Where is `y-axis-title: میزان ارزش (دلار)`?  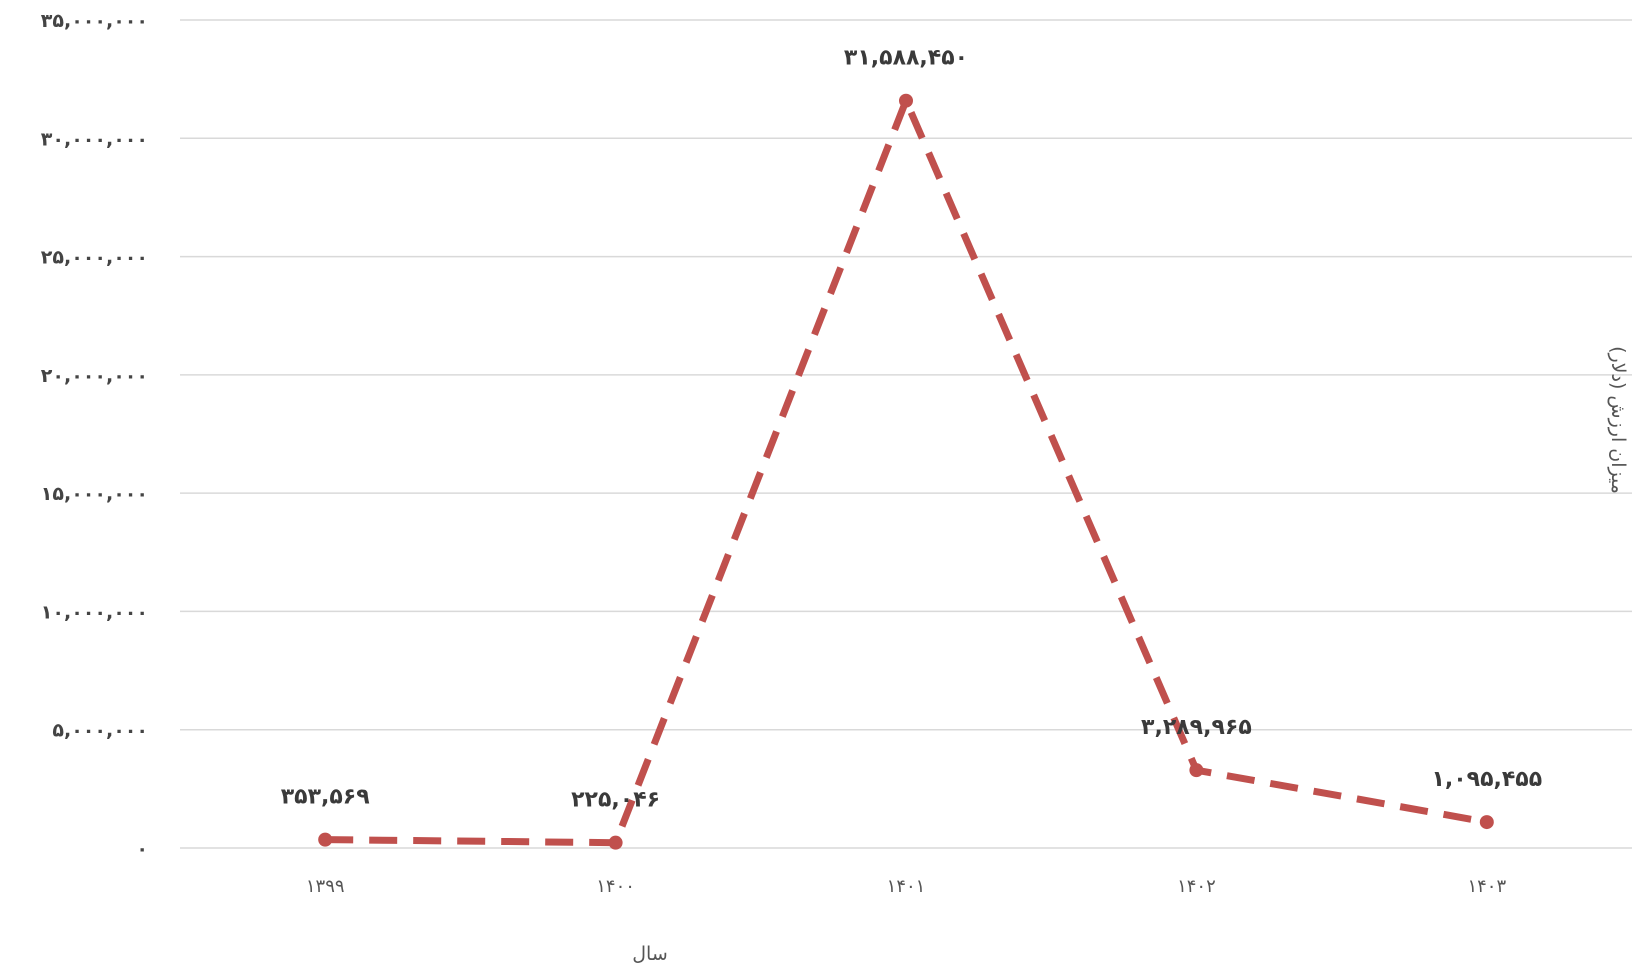
y-axis-title: میزان ارزش (دلار) is located at coordinates (1618, 420).